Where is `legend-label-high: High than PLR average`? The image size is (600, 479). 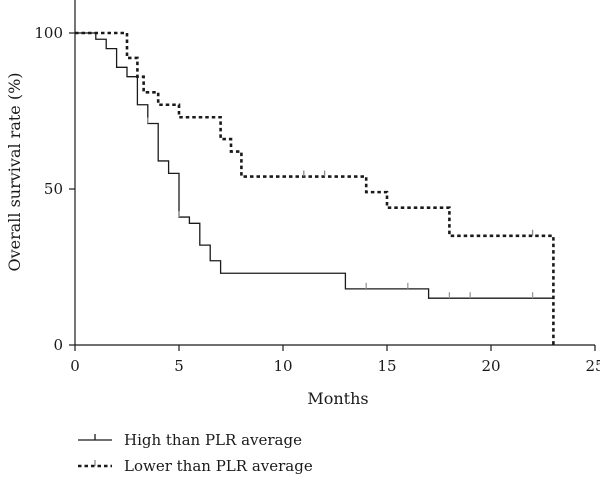
legend-label-high: High than PLR average is located at coordinates (213, 440).